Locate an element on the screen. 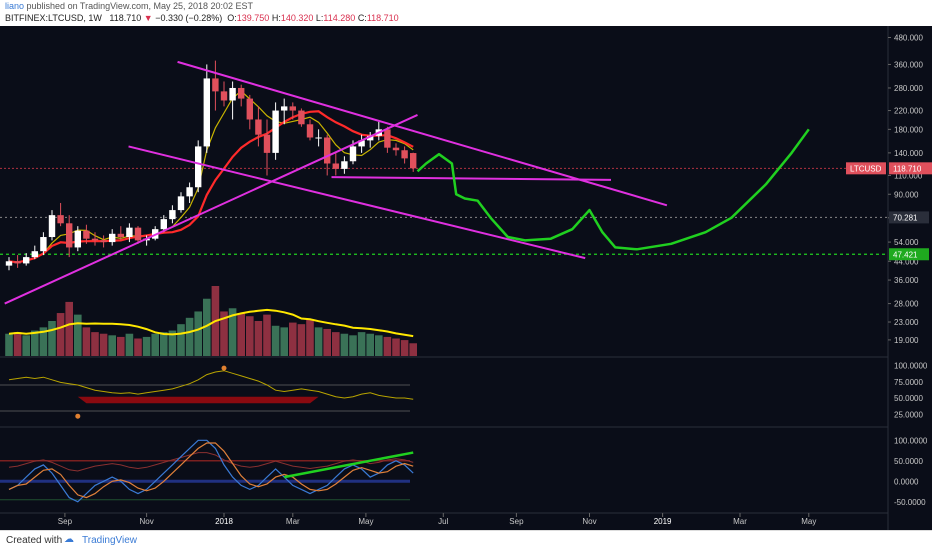 The width and height of the screenshot is (932, 551). mom-signal-line is located at coordinates (211, 470).